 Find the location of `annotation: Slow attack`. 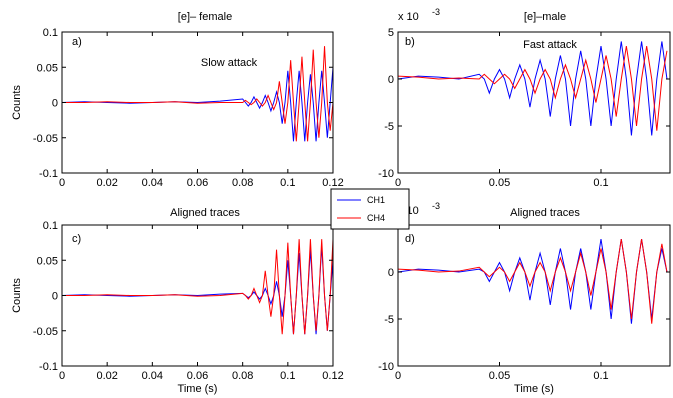

annotation: Slow attack is located at coordinates (229, 63).